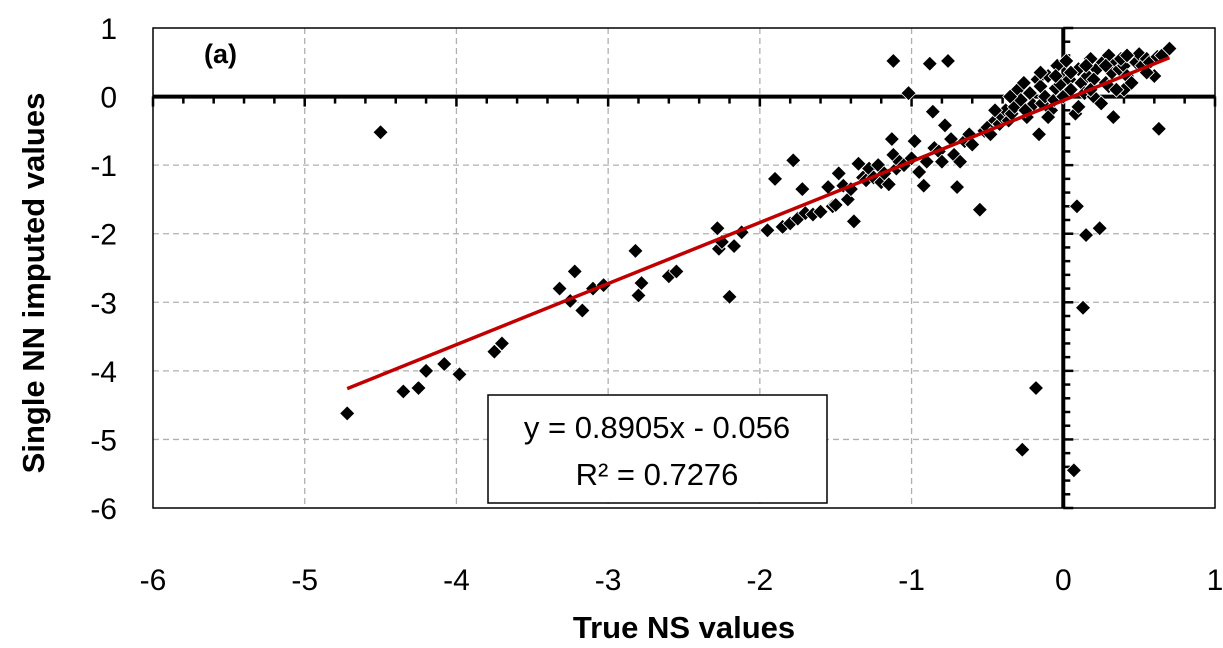 Image resolution: width=1223 pixels, height=648 pixels. I want to click on x-tick-label: -5, so click(304, 580).